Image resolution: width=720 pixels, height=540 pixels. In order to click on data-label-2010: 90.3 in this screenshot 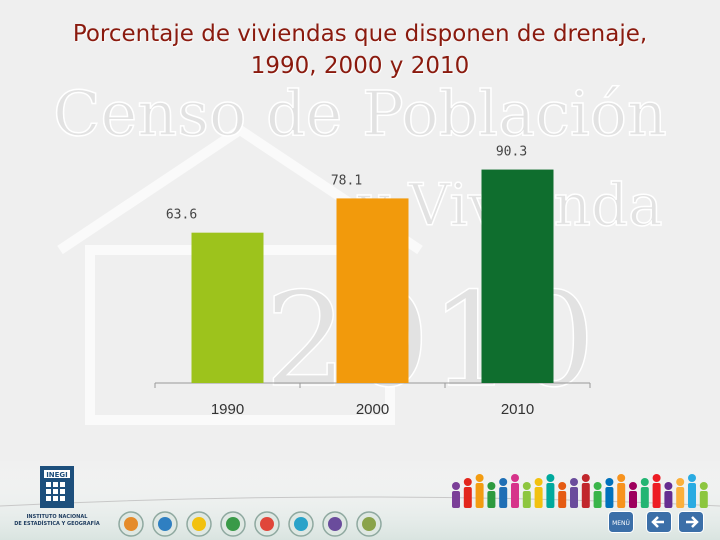, I will do `click(511, 152)`.